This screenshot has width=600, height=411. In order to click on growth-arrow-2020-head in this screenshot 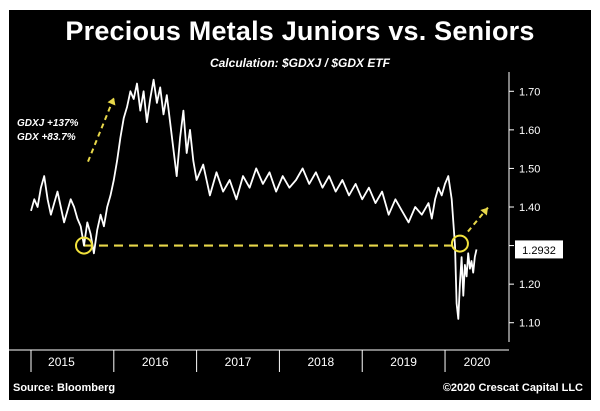, I will do `click(484, 211)`.